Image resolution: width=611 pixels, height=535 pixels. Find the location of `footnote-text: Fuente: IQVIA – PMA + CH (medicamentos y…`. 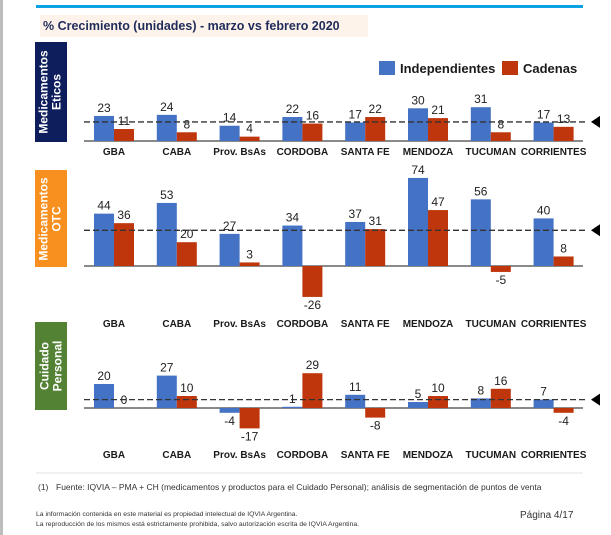

footnote-text: Fuente: IQVIA – PMA + CH (medicamentos y… is located at coordinates (299, 487).